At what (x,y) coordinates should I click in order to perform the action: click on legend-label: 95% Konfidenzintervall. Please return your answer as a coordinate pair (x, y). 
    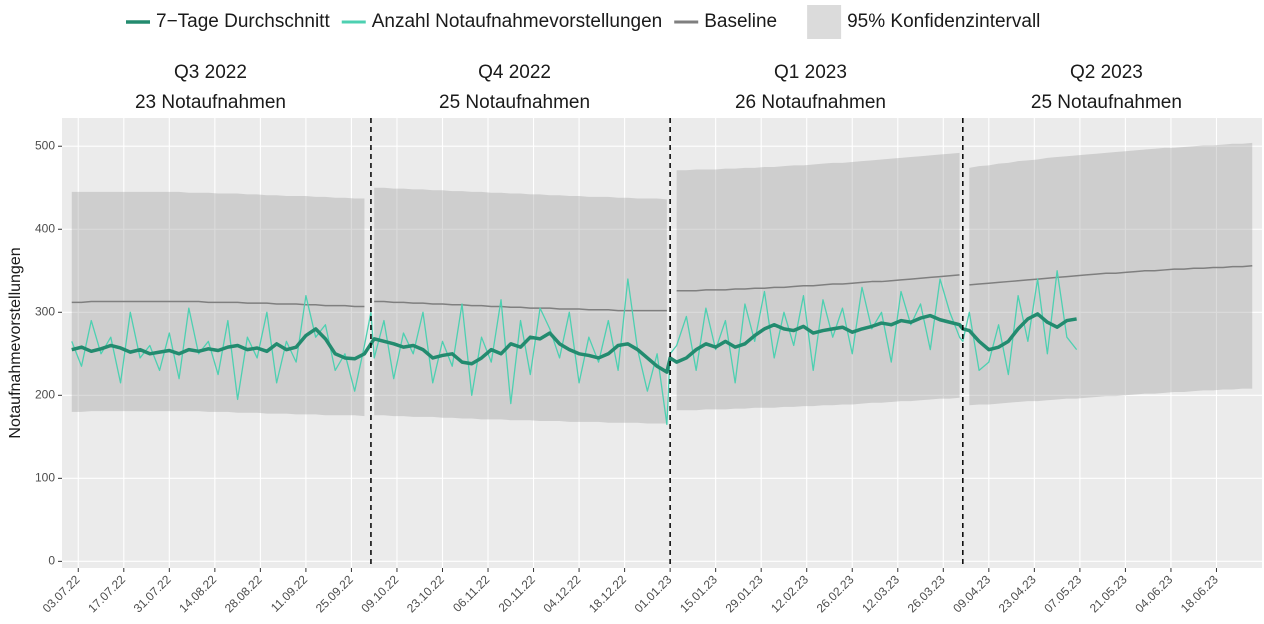
    Looking at the image, I should click on (943, 21).